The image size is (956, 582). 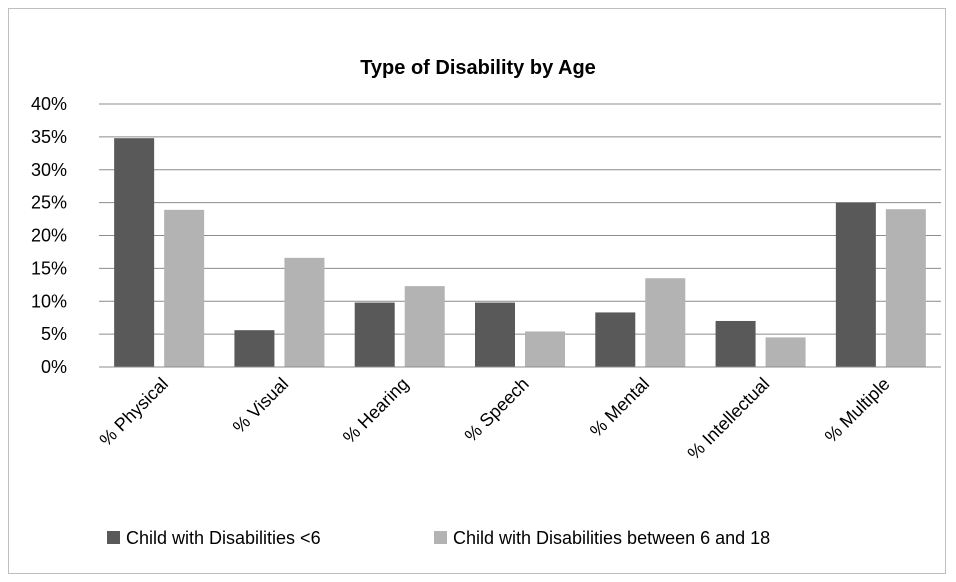 What do you see at coordinates (49, 137) in the screenshot?
I see `y-tick-label: 35%` at bounding box center [49, 137].